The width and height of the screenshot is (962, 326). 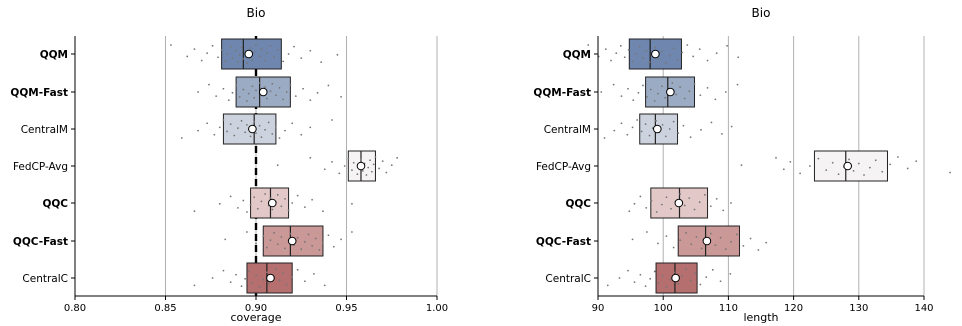 What do you see at coordinates (55, 204) in the screenshot?
I see `y-tick-label: QQC` at bounding box center [55, 204].